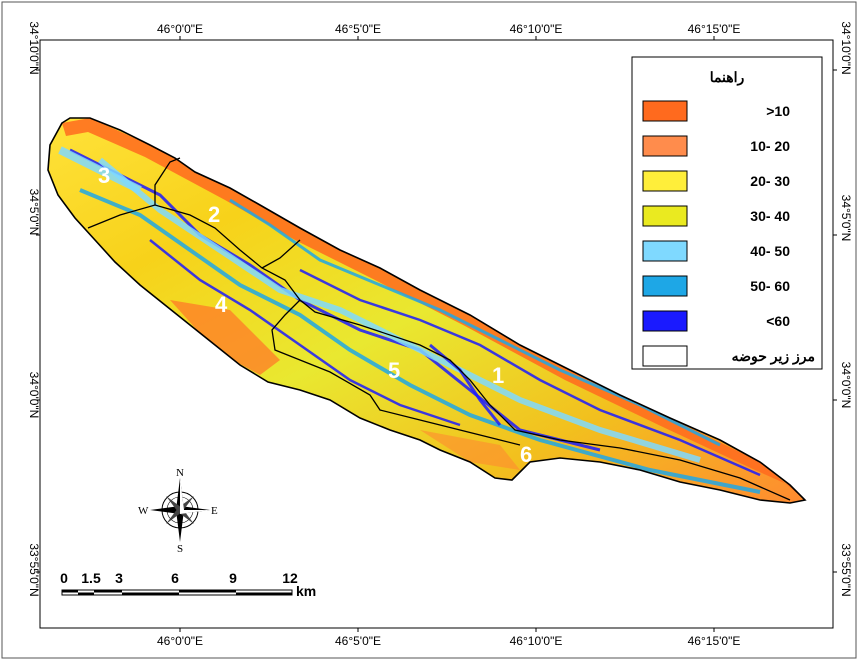 The width and height of the screenshot is (858, 660). I want to click on subbasin-label: 1, so click(498, 375).